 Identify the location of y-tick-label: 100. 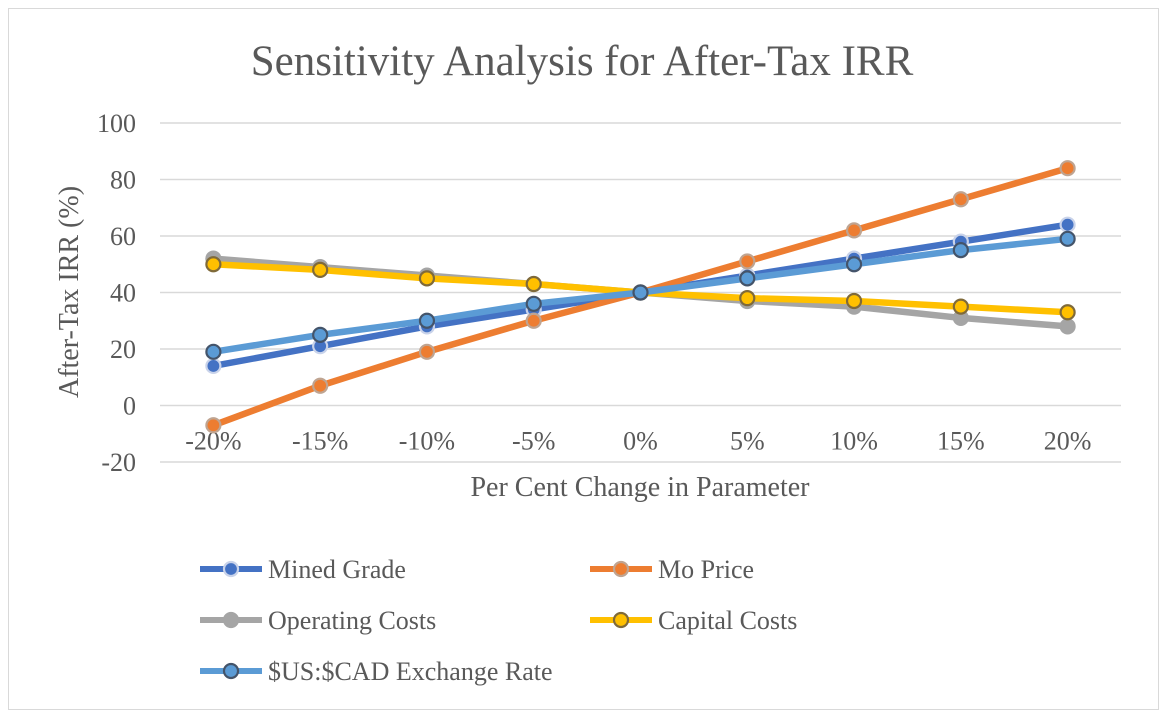
(116, 123).